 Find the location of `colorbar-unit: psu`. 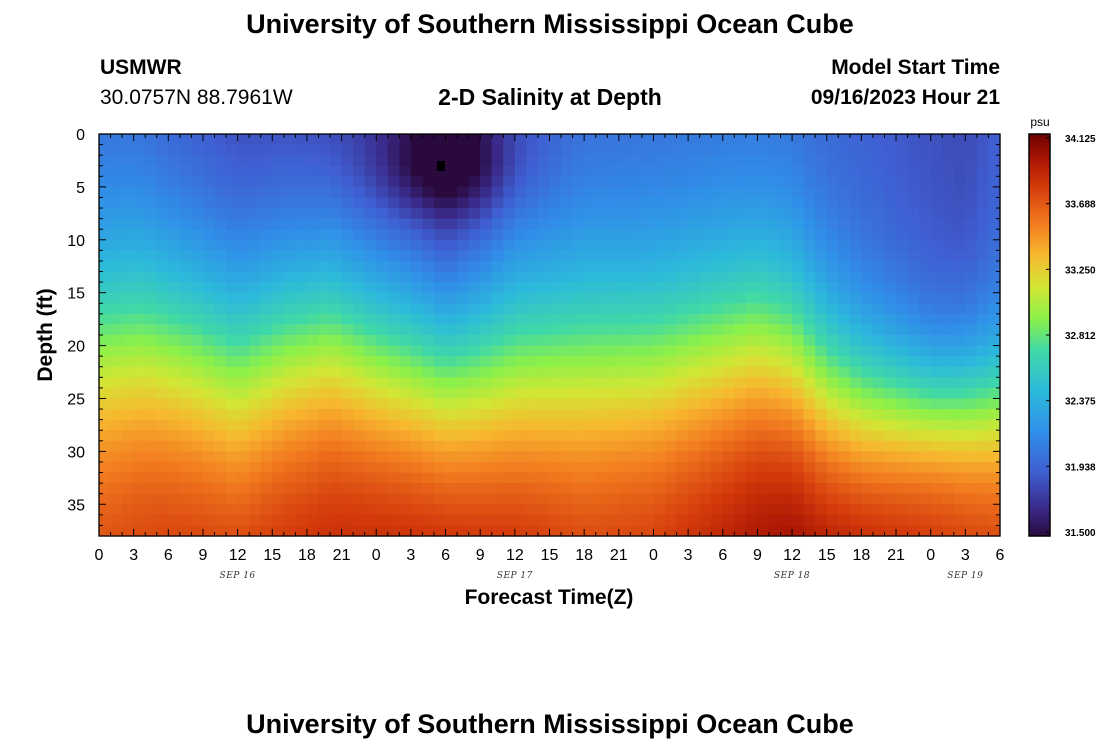

colorbar-unit: psu is located at coordinates (1039, 122).